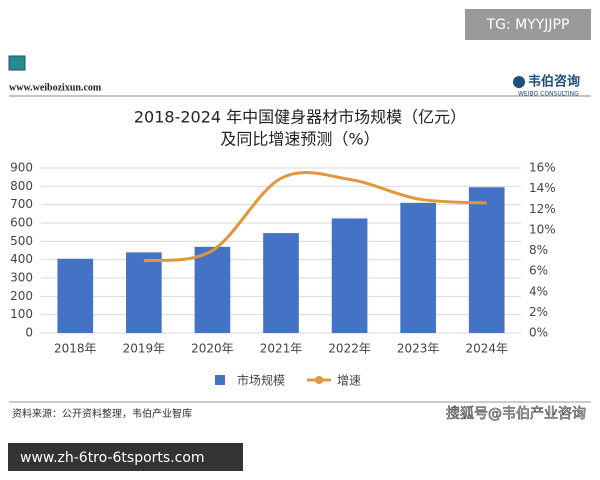  What do you see at coordinates (21, 223) in the screenshot?
I see `y-tick-label: 600` at bounding box center [21, 223].